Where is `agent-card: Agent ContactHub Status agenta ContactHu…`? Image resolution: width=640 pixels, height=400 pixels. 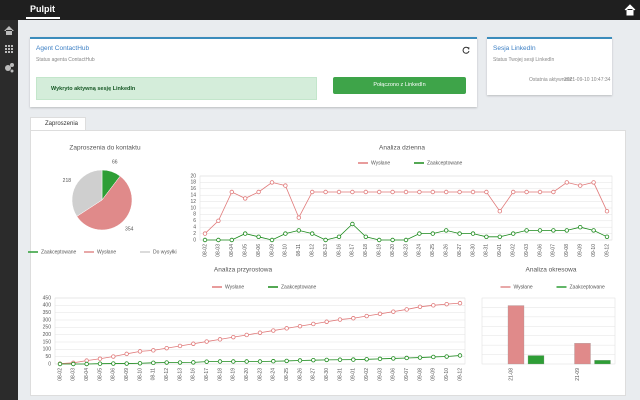 agent-card: Agent ContactHub Status agenta ContactHu… is located at coordinates (253, 72).